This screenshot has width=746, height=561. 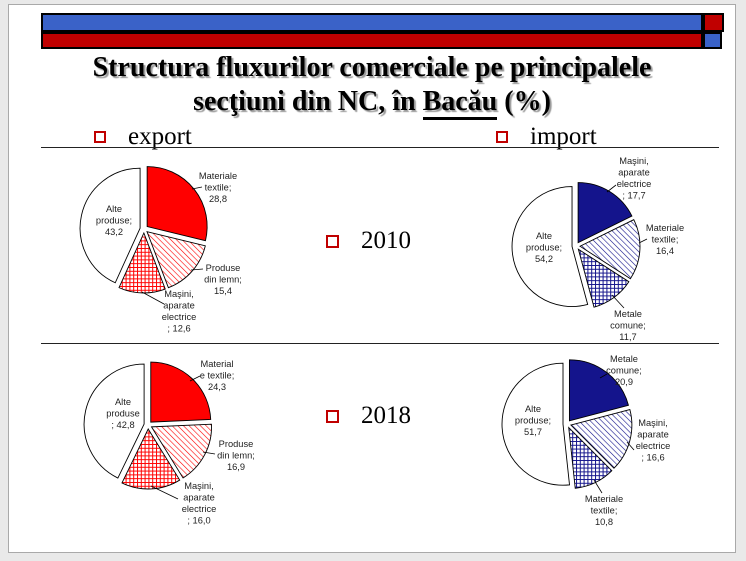 I want to click on slice-label-0: Material e textile; 24,3, so click(x=217, y=375).